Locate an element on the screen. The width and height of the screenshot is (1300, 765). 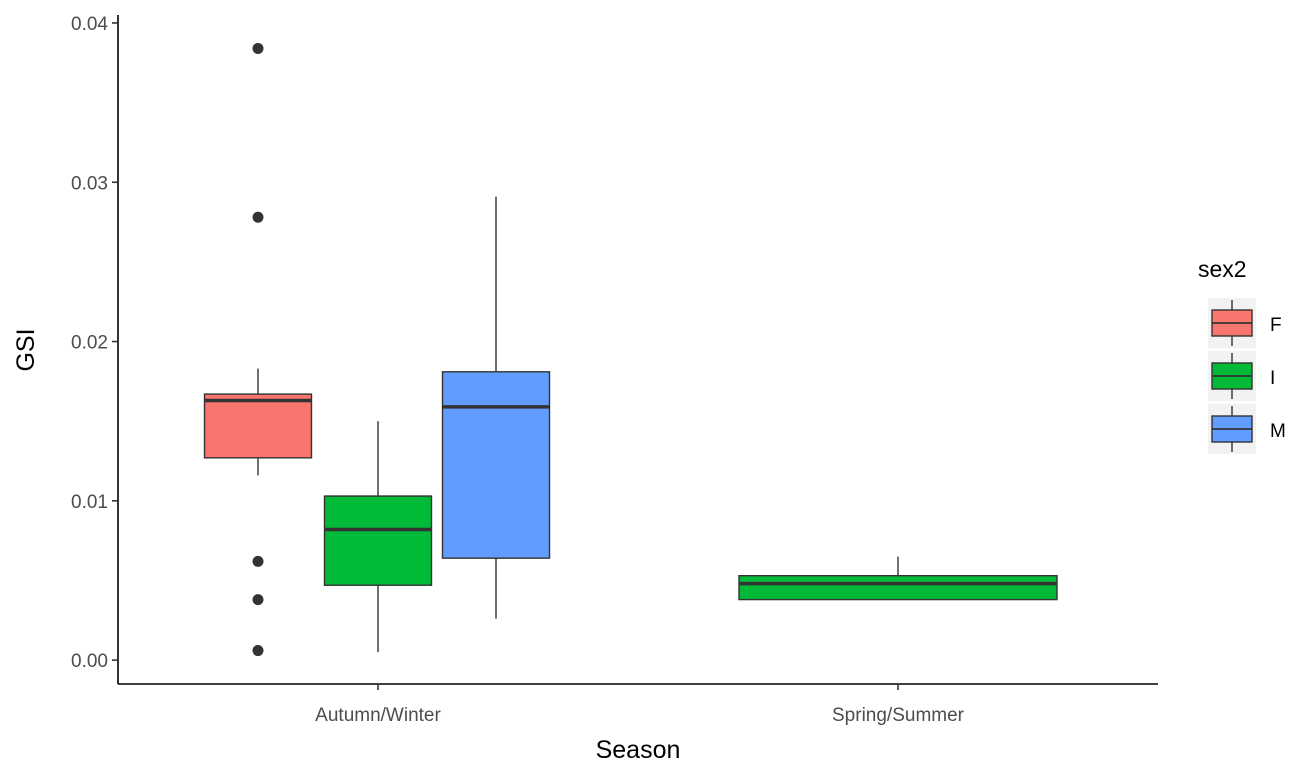
x-axis-ticks: Autumn/Winter Spring/Summer is located at coordinates (640, 705).